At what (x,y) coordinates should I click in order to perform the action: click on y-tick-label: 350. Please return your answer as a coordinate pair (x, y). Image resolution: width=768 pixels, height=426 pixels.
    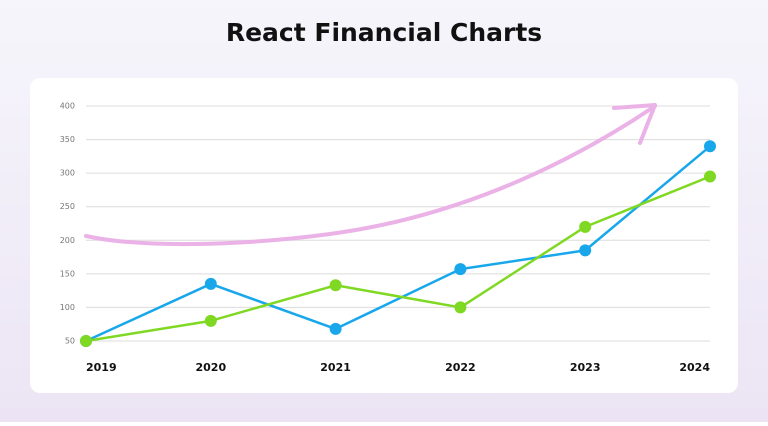
    Looking at the image, I should click on (67, 139).